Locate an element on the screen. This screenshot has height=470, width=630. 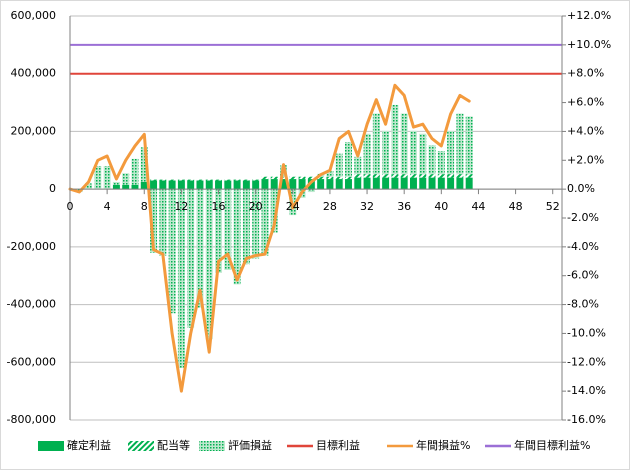
x-tick-label: 40 is located at coordinates (441, 206).